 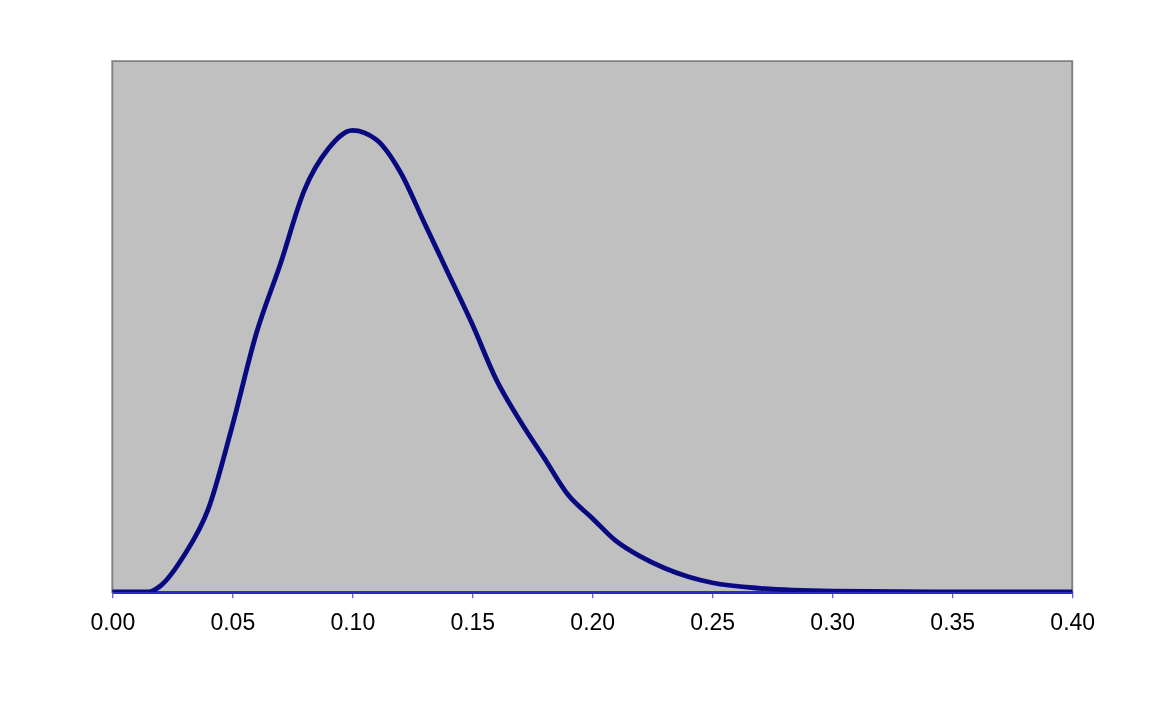 I want to click on x-tick-label: 0.10, so click(x=353, y=621).